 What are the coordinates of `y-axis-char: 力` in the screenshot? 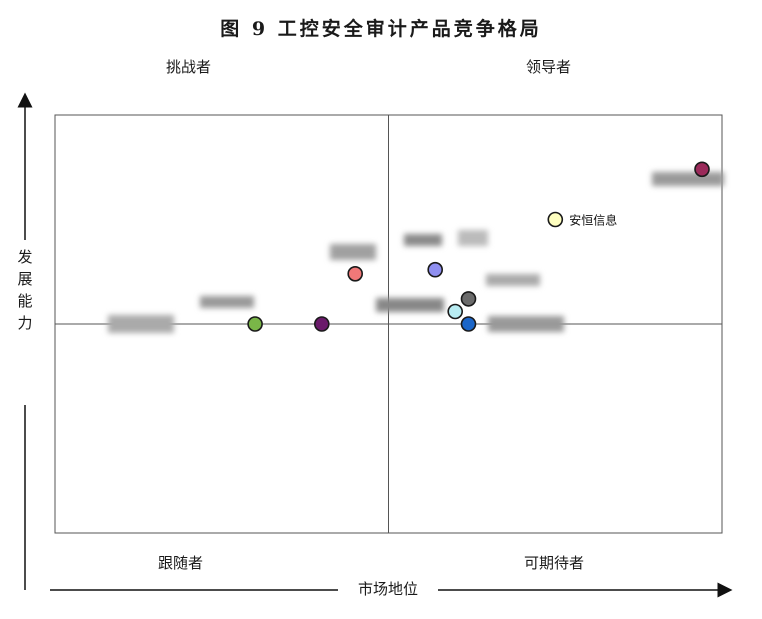 It's located at (25, 323).